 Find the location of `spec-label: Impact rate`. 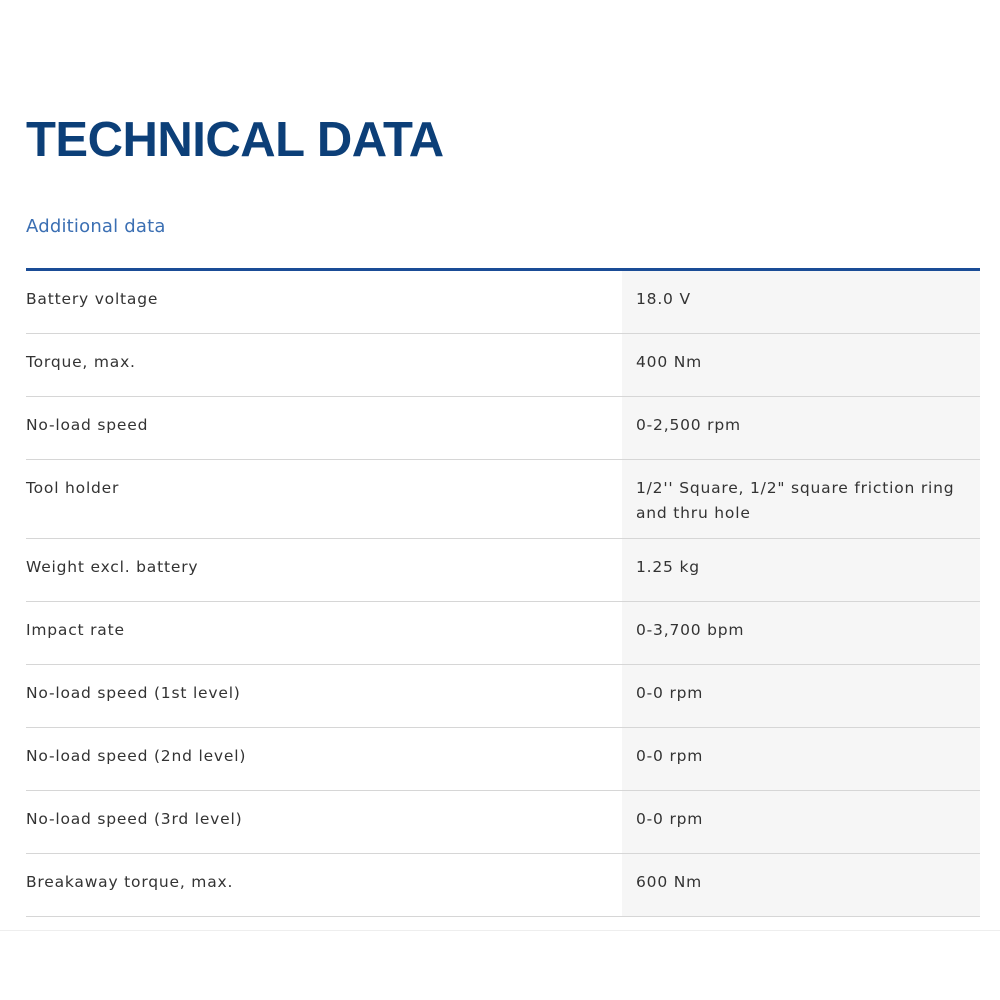

spec-label: Impact rate is located at coordinates (75, 630).